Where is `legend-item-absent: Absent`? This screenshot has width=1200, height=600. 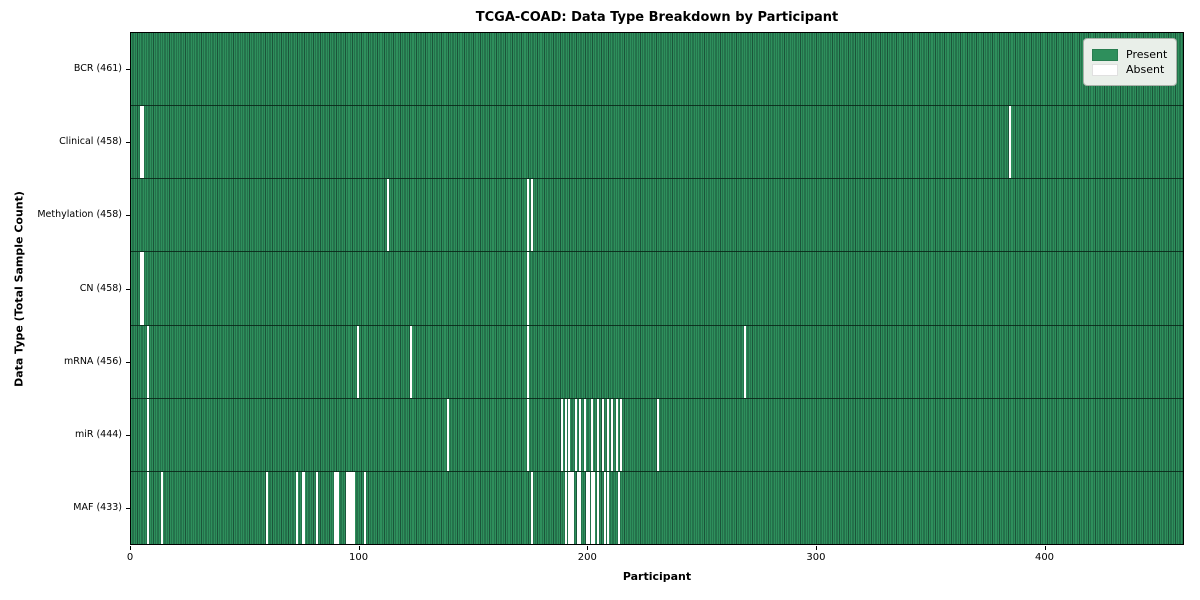 legend-item-absent: Absent is located at coordinates (1129, 69).